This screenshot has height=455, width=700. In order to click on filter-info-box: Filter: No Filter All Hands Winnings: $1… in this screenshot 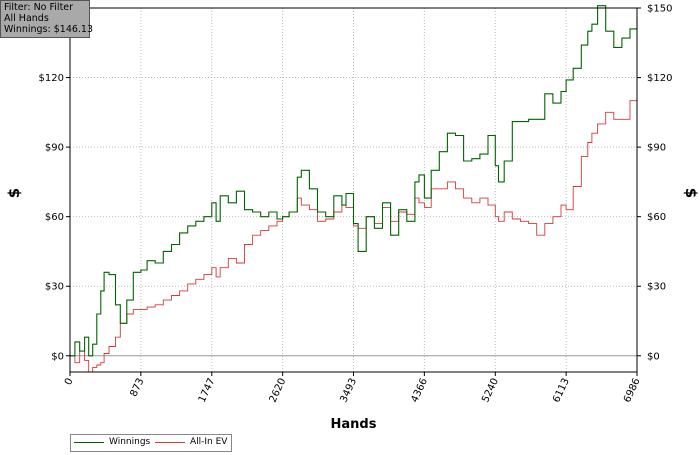, I will do `click(47, 19)`.